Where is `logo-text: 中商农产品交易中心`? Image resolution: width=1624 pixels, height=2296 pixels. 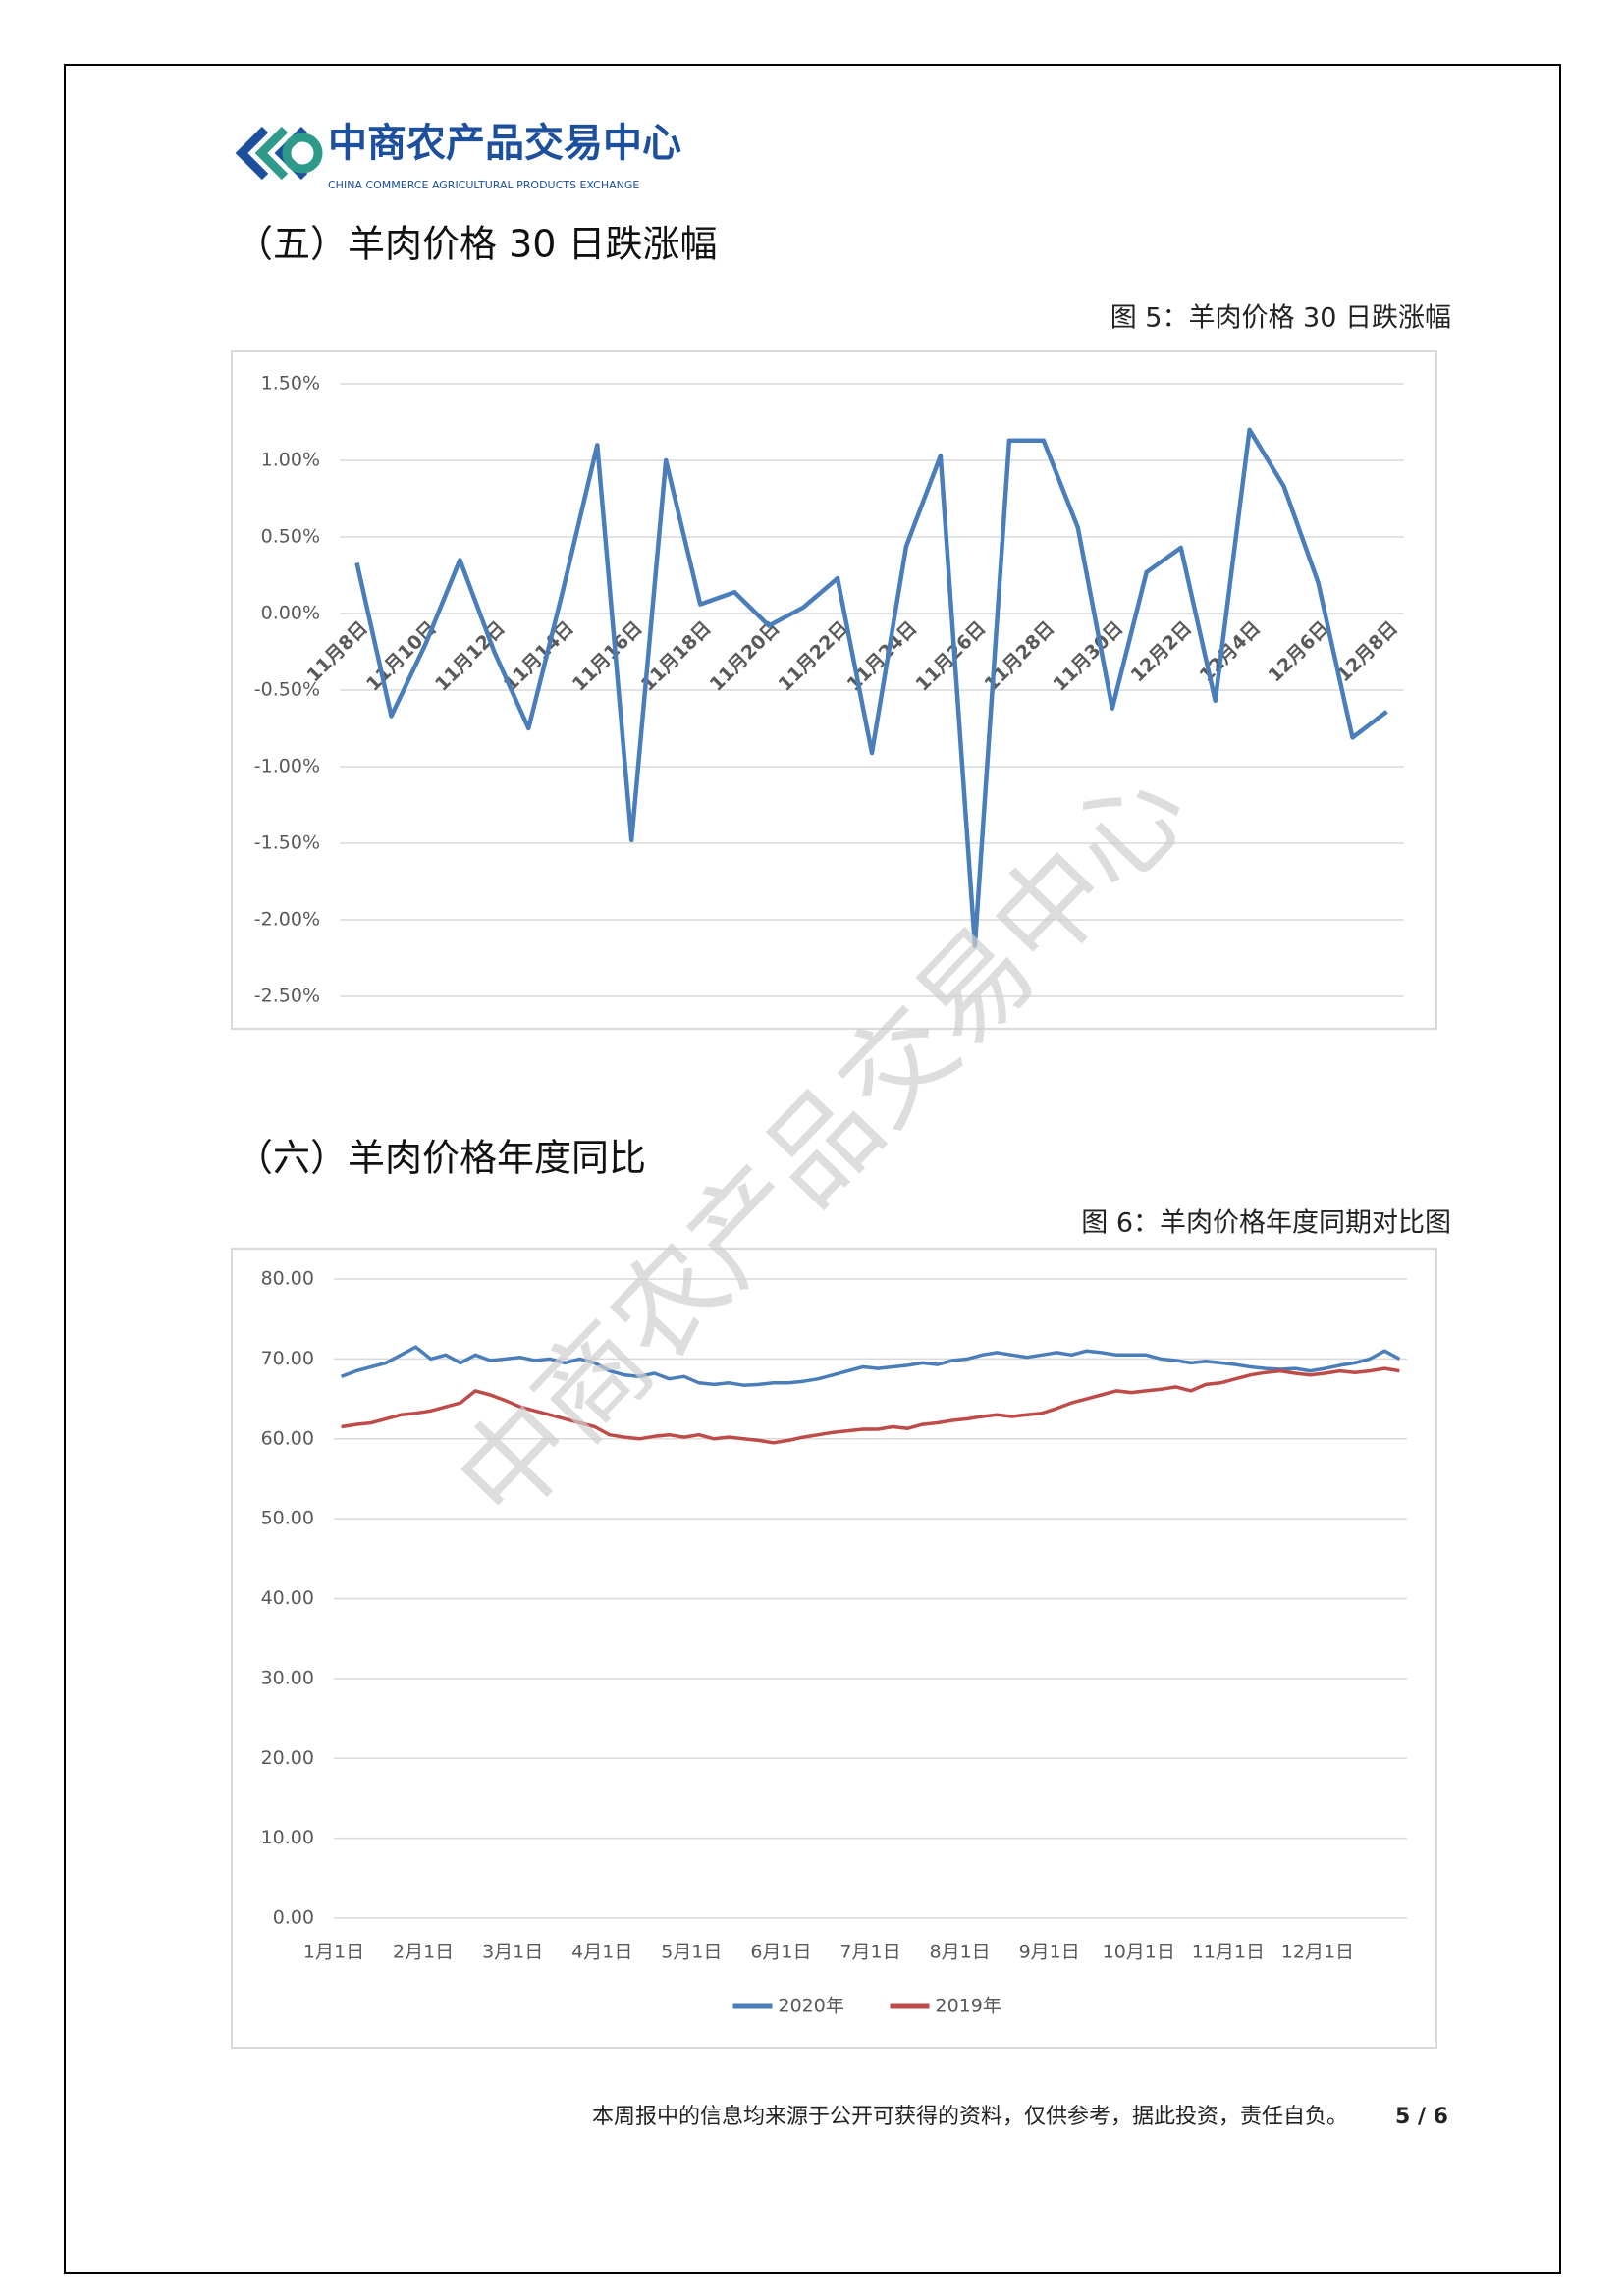 logo-text: 中商农产品交易中心 is located at coordinates (504, 143).